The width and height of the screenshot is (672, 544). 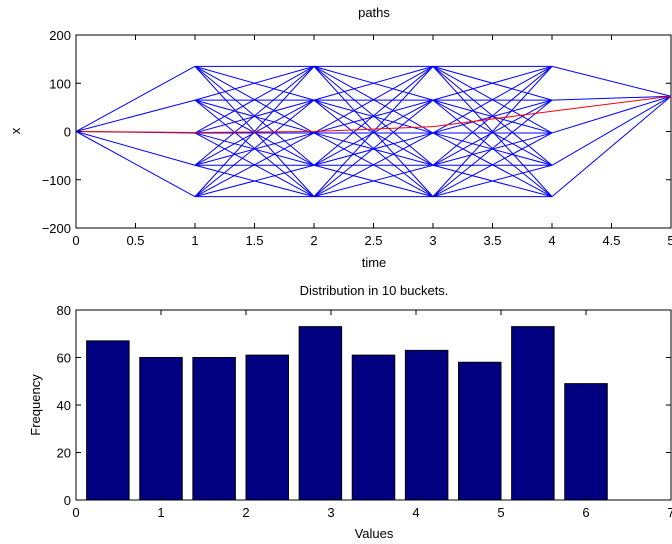 I want to click on x-tick-label: 2.5, so click(x=373, y=240).